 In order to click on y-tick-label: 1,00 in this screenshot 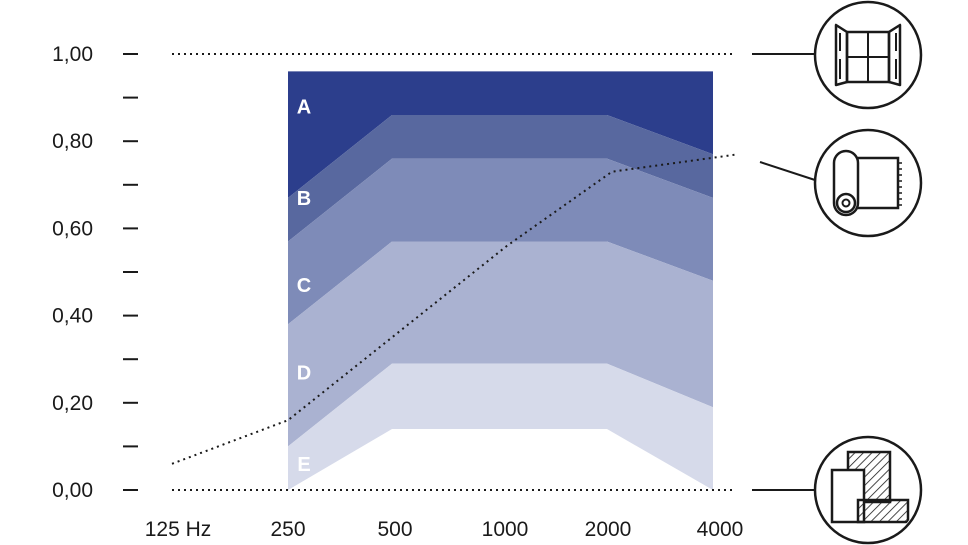, I will do `click(72, 54)`.